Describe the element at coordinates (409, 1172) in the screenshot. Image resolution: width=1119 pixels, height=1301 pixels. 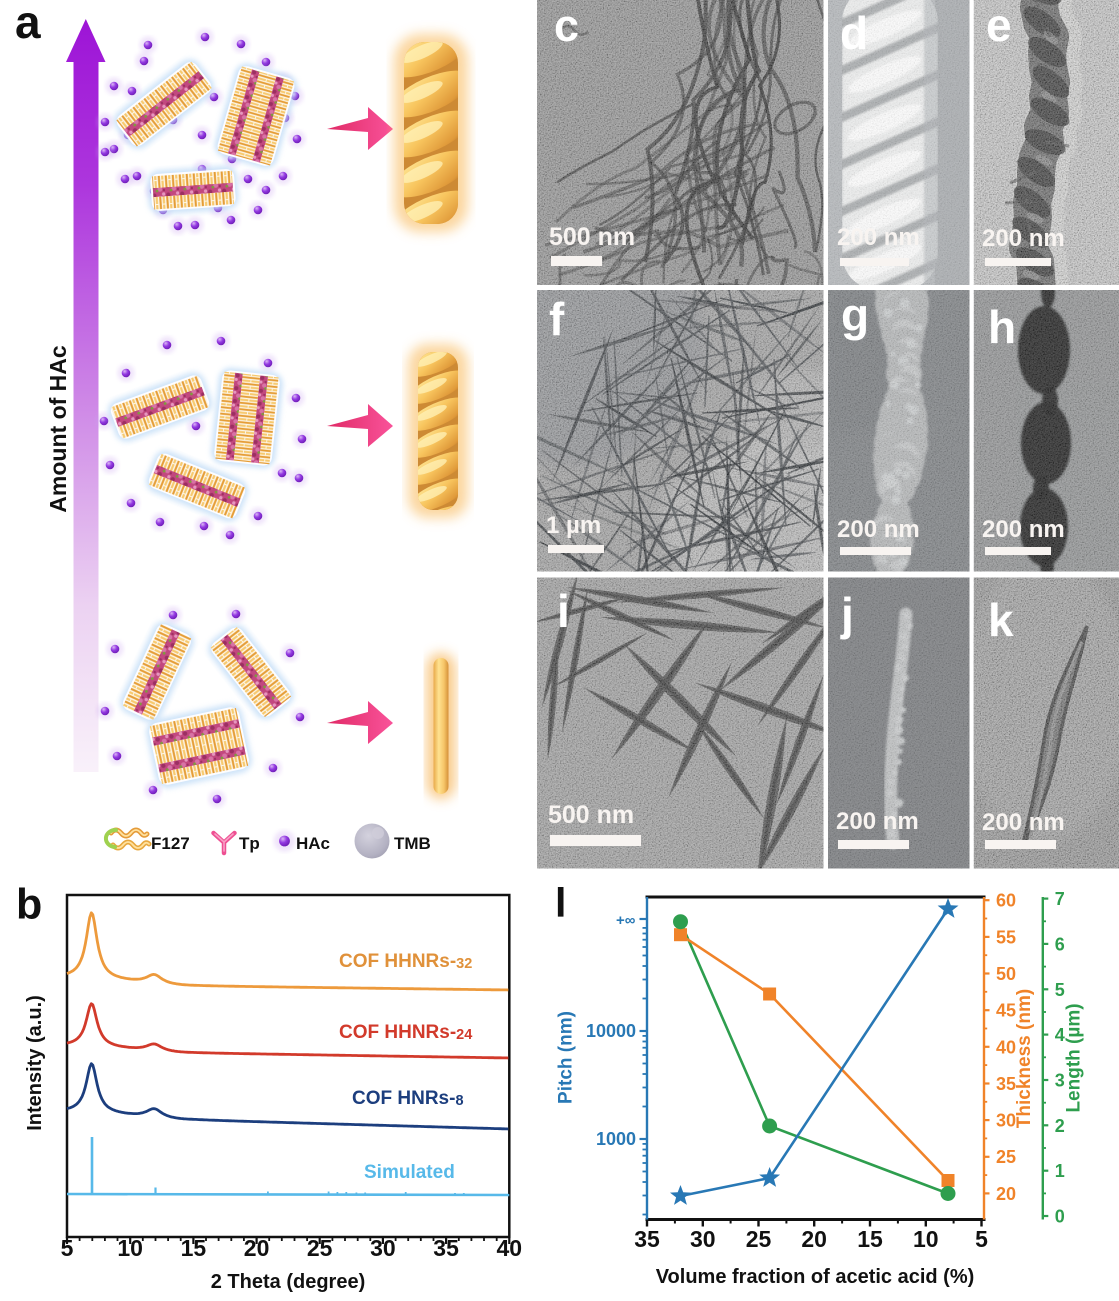
I see `svg-text: Simulated` at that location.